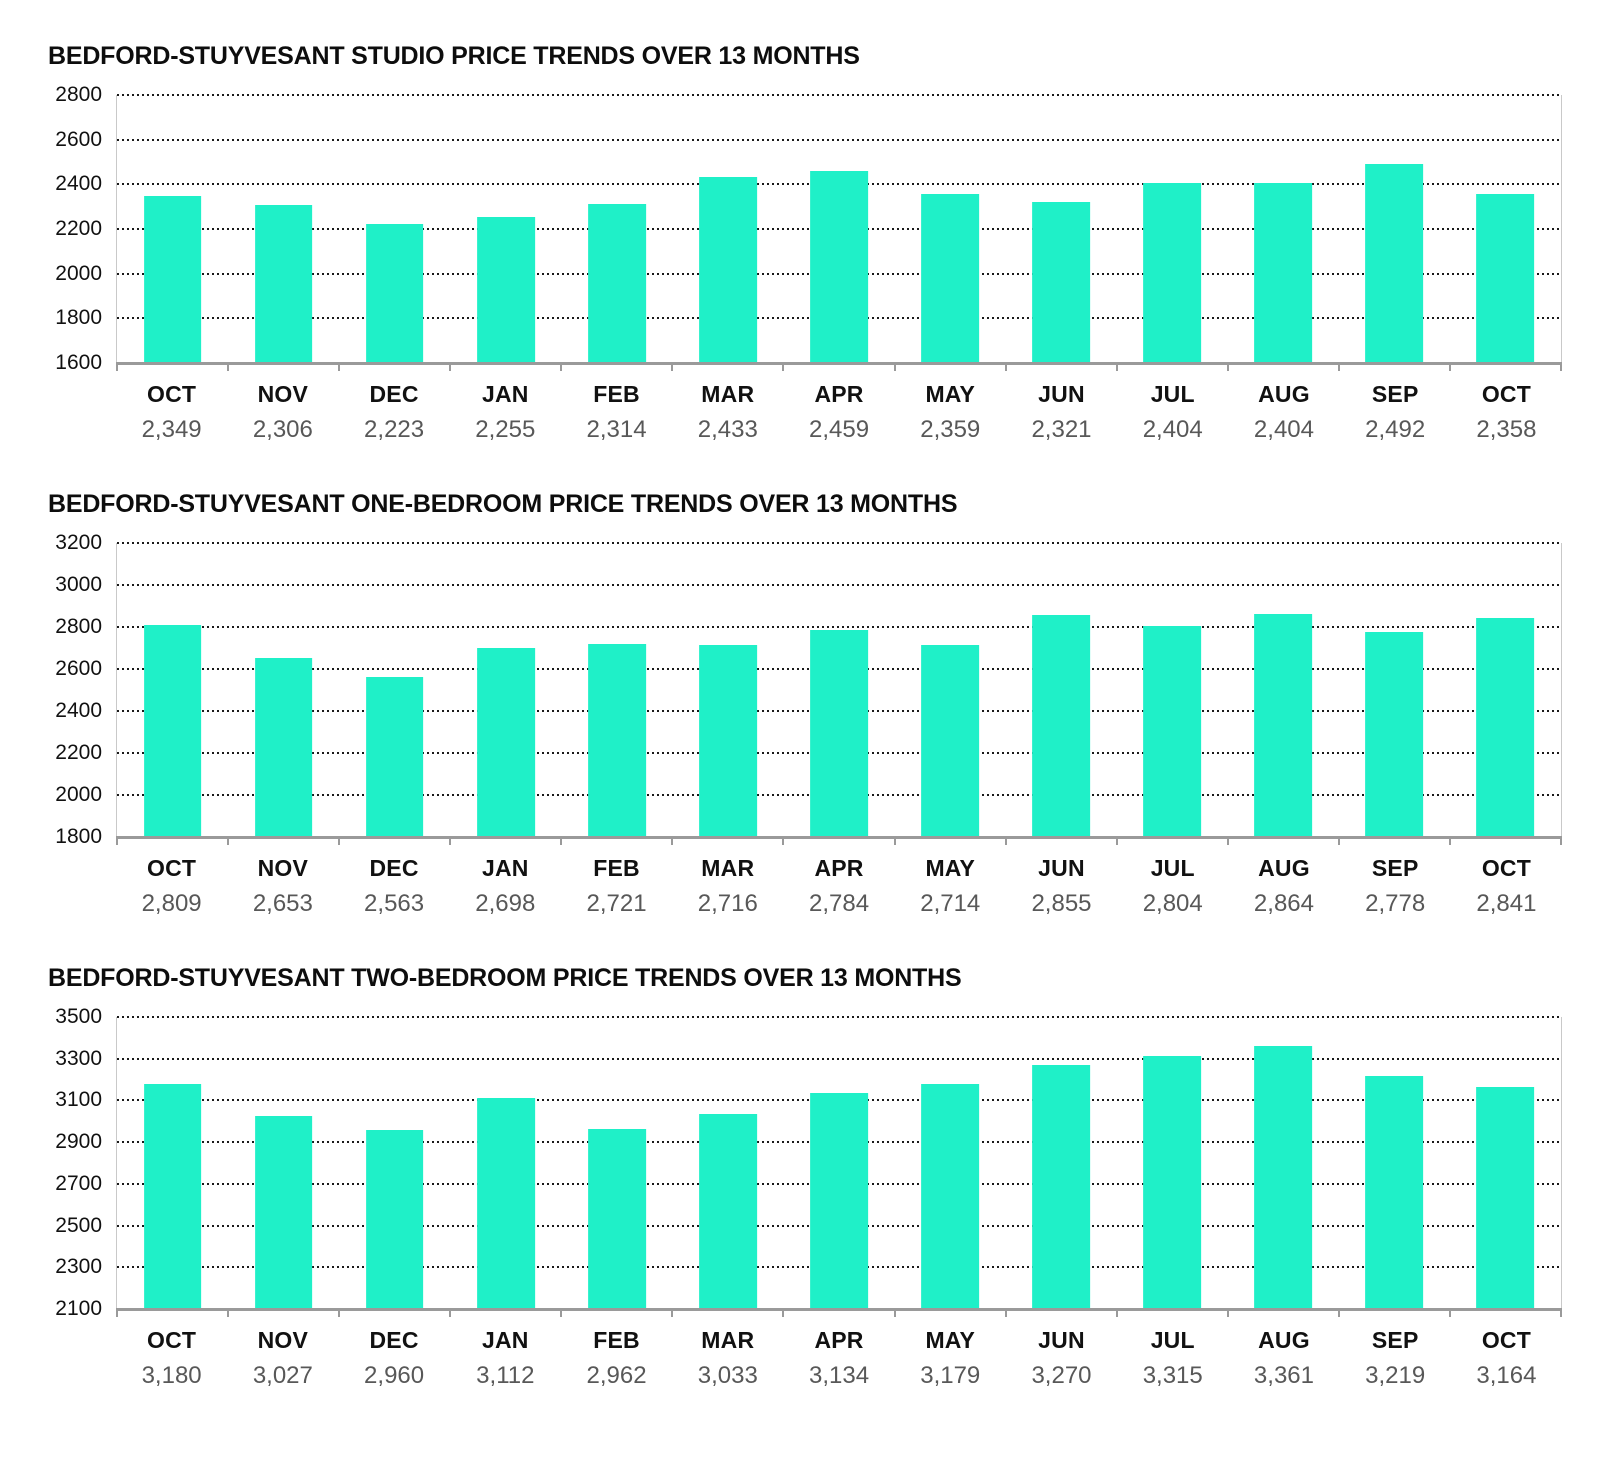 Image resolution: width=1600 pixels, height=1468 pixels. Describe the element at coordinates (78, 1058) in the screenshot. I see `y-tick-label: 3300` at that location.